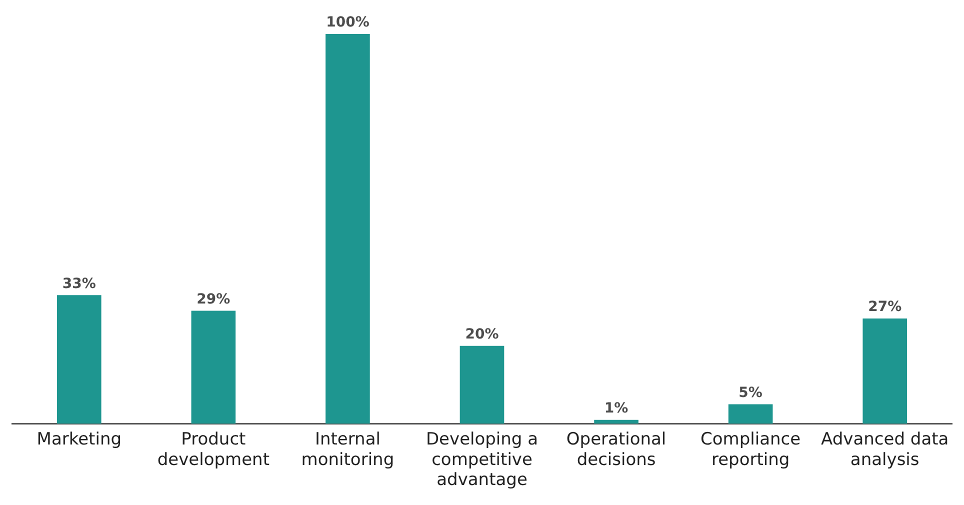  What do you see at coordinates (750, 449) in the screenshot?
I see `x-tick-label: Compliance reporting` at bounding box center [750, 449].